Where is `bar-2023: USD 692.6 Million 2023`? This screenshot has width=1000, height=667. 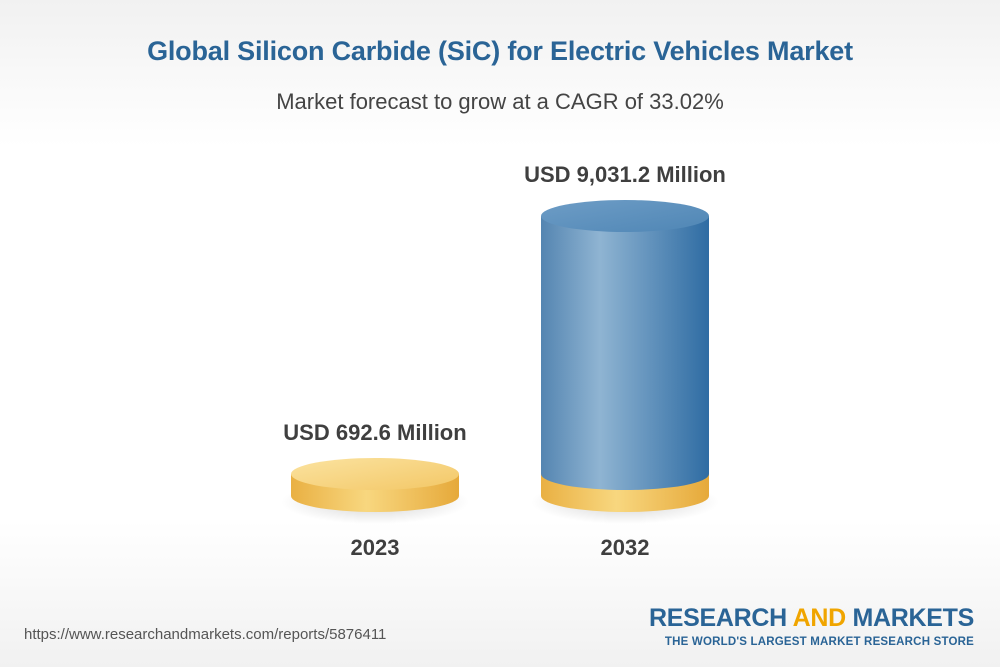 bar-2023: USD 692.6 Million 2023 is located at coordinates (375, 490).